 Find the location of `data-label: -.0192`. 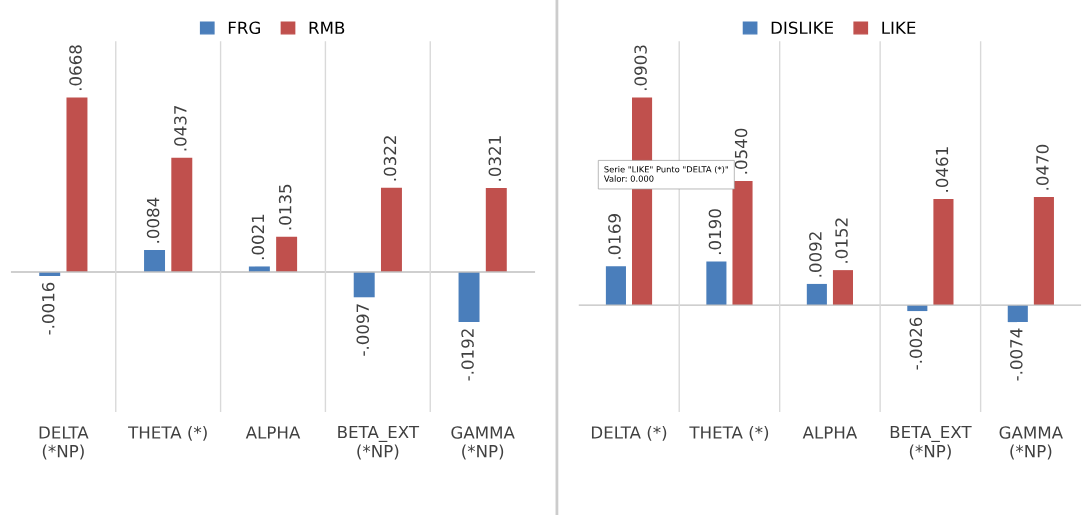

data-label: -.0192 is located at coordinates (467, 355).